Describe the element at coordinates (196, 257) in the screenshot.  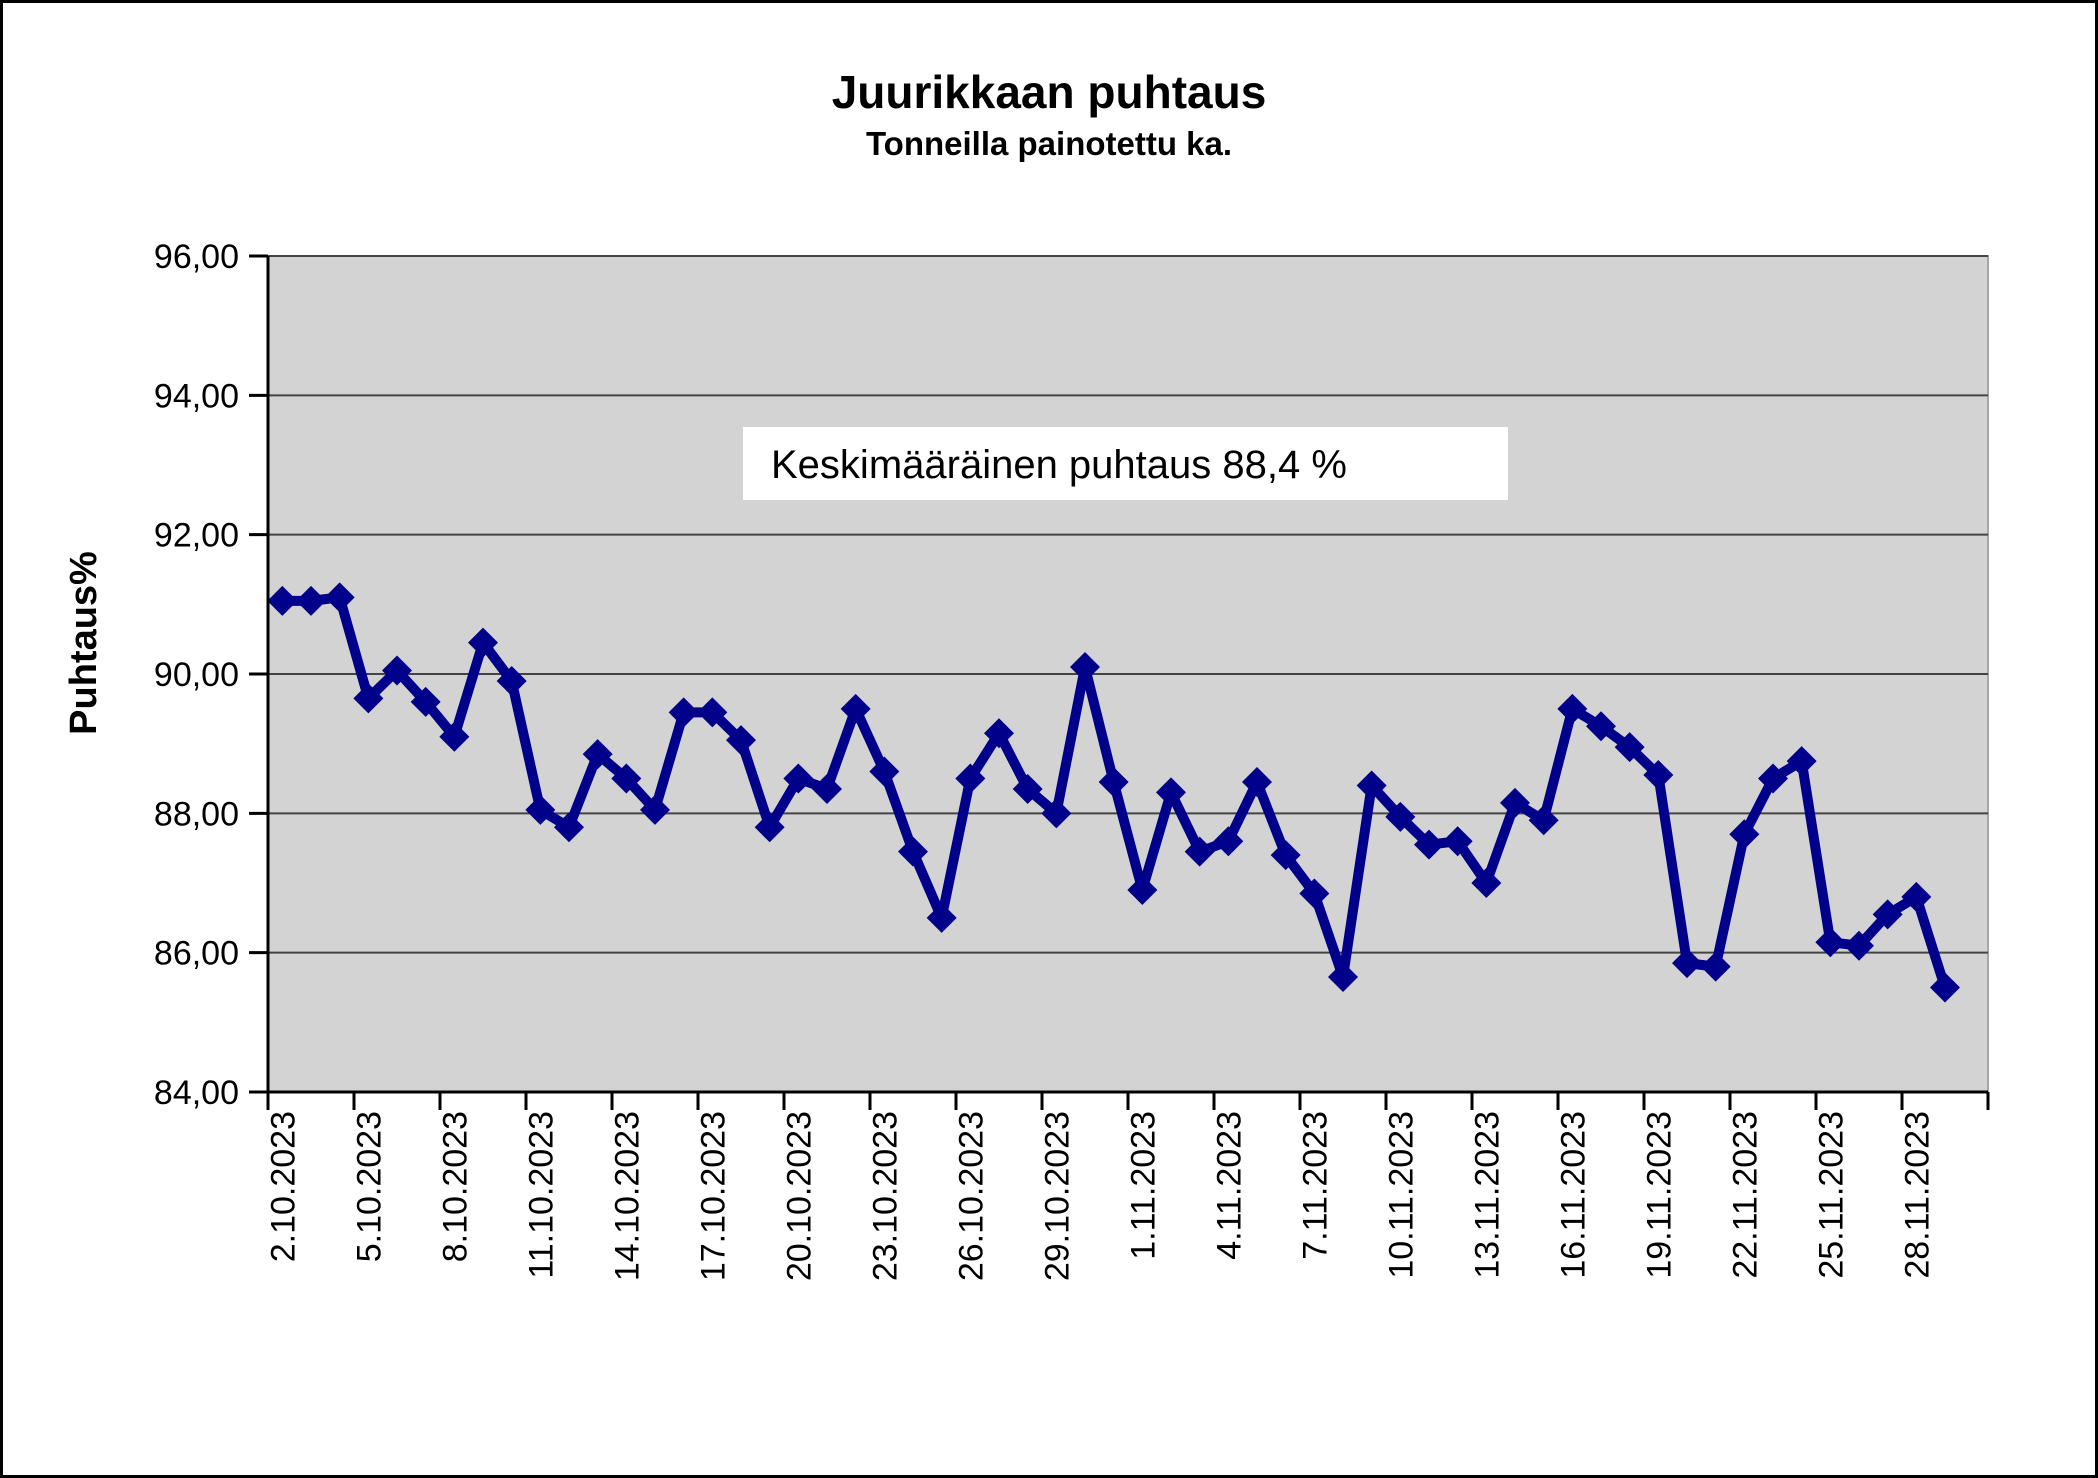
I see `y-tick-label: 96,00` at that location.